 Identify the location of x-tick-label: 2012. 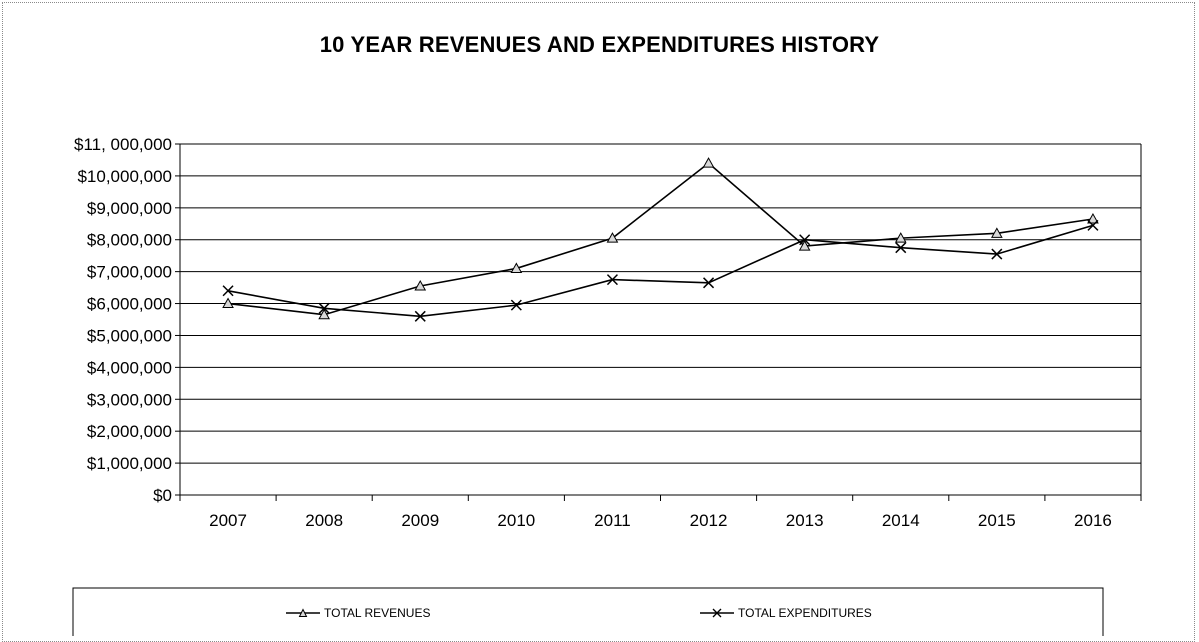
(709, 520).